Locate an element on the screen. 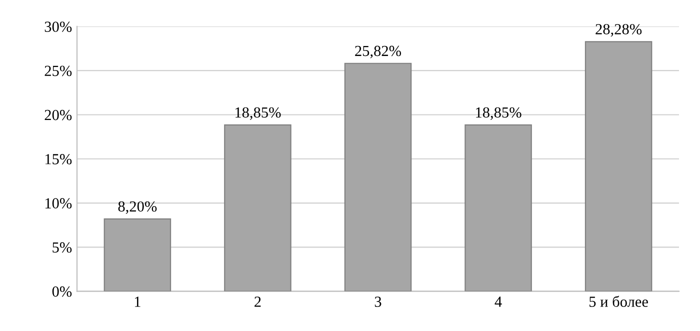  data-label: 25,82% is located at coordinates (378, 52).